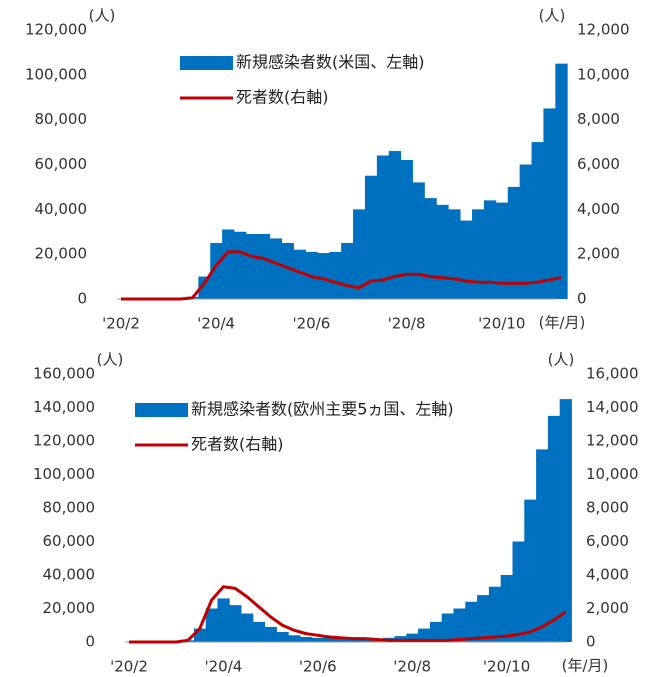 This screenshot has height=677, width=659. What do you see at coordinates (110, 360) in the screenshot?
I see `y-unit: (人)` at bounding box center [110, 360].